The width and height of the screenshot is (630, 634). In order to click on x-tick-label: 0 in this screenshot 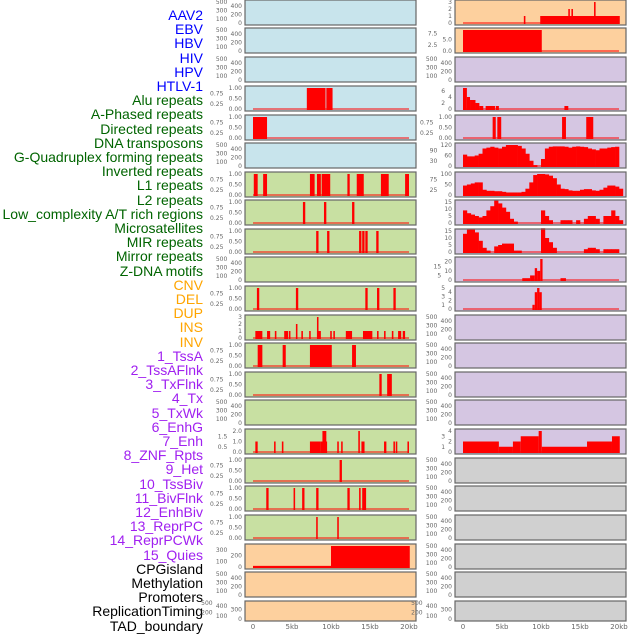, I will do `click(463, 626)`.